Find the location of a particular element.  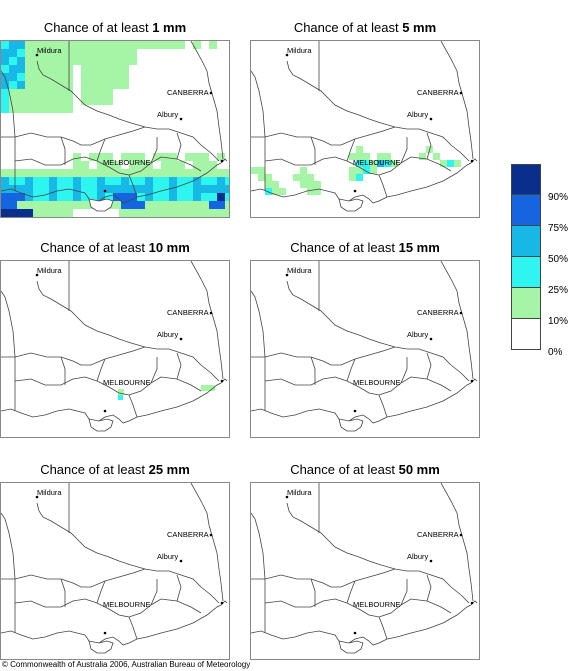

rainfall-map: Mildura CANBERRA Albury MELBOURNE is located at coordinates (115, 571).